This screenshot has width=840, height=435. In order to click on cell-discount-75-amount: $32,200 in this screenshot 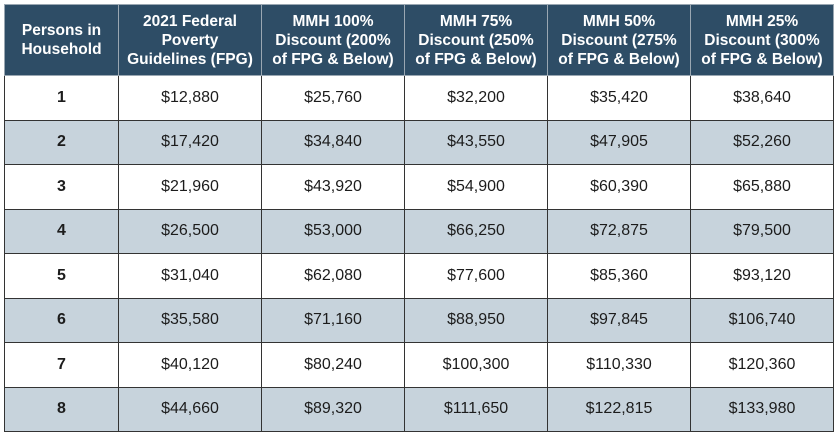, I will do `click(476, 98)`.